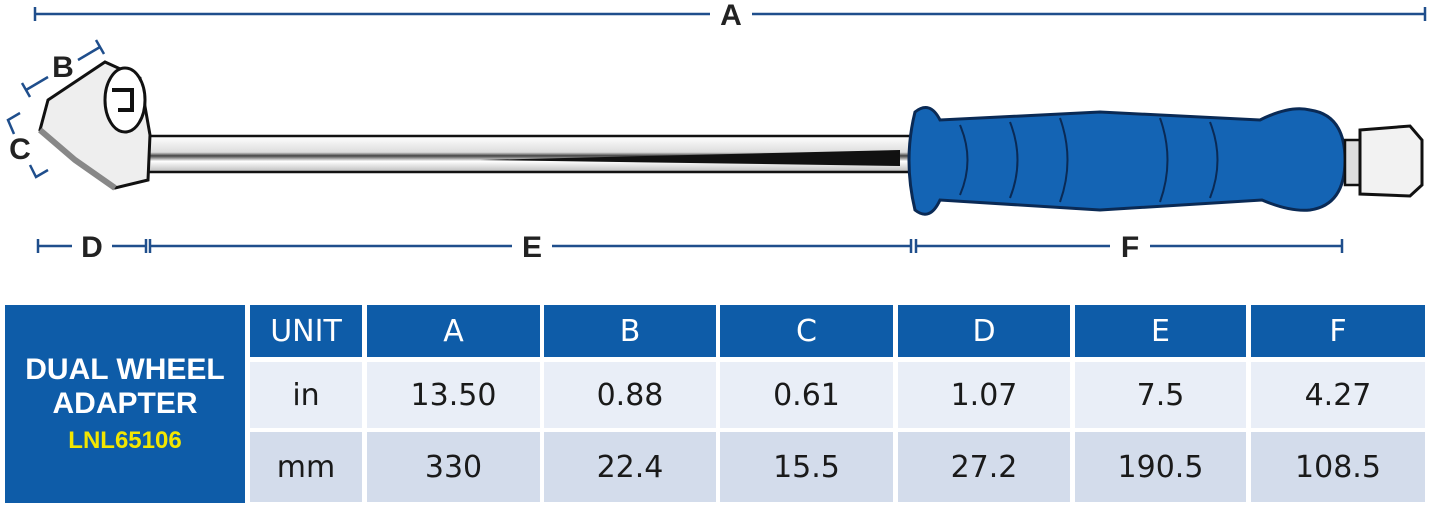 The width and height of the screenshot is (1431, 507). I want to click on header-cell: C, so click(806, 331).